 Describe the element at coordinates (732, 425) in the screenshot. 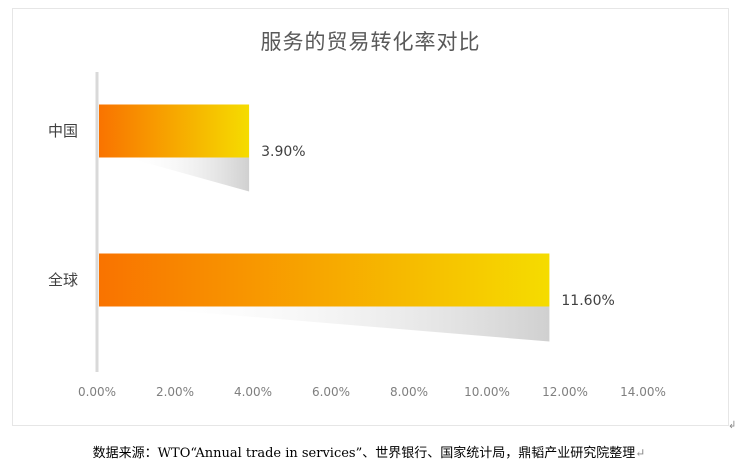

I see `return-arrow-icon: ↲` at that location.